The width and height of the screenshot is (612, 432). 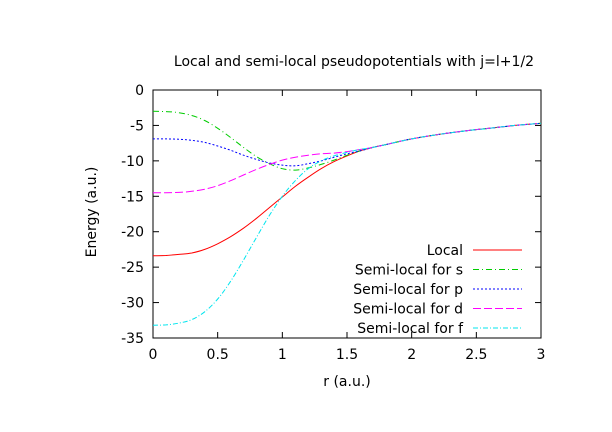 I want to click on y-tick-label: -5, so click(x=137, y=126).